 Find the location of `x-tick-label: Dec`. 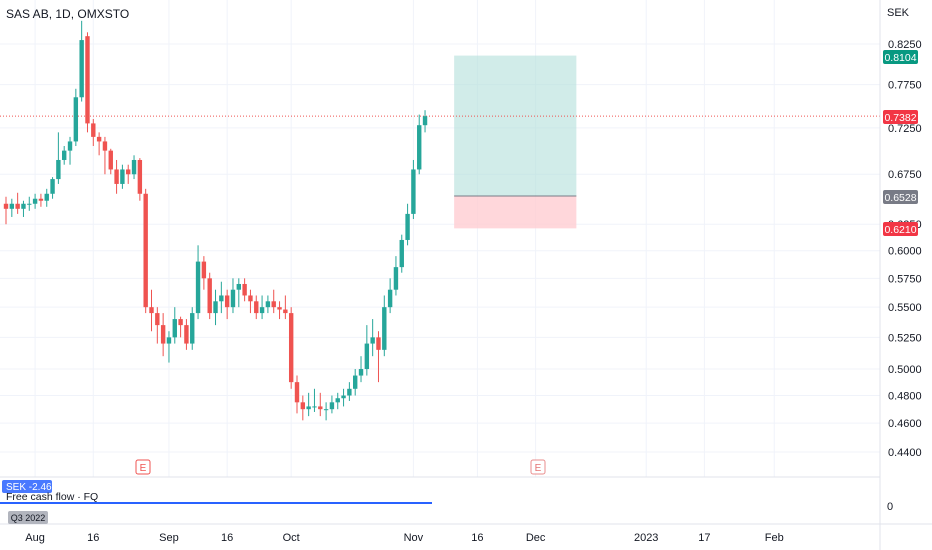

x-tick-label: Dec is located at coordinates (536, 538).